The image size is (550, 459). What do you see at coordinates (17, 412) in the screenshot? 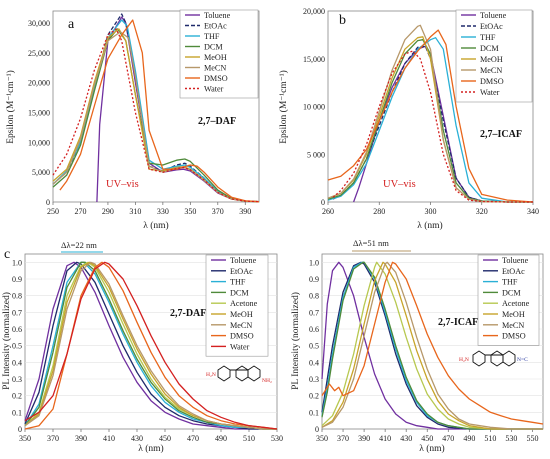
I see `y-tick-label: 0.1` at bounding box center [17, 412].